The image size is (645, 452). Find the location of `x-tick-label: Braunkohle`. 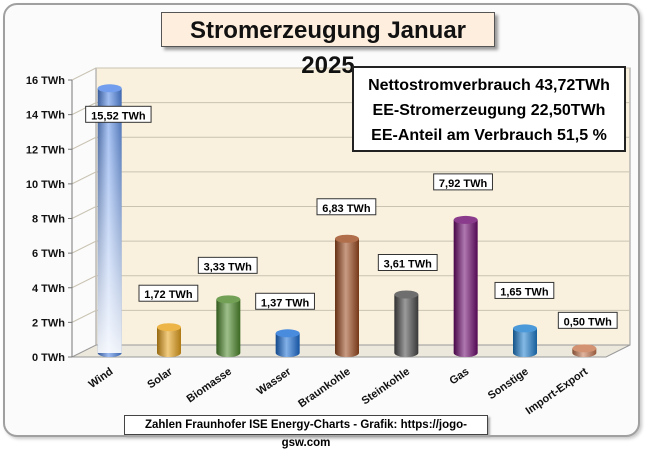

x-tick-label: Braunkohle is located at coordinates (324, 388).